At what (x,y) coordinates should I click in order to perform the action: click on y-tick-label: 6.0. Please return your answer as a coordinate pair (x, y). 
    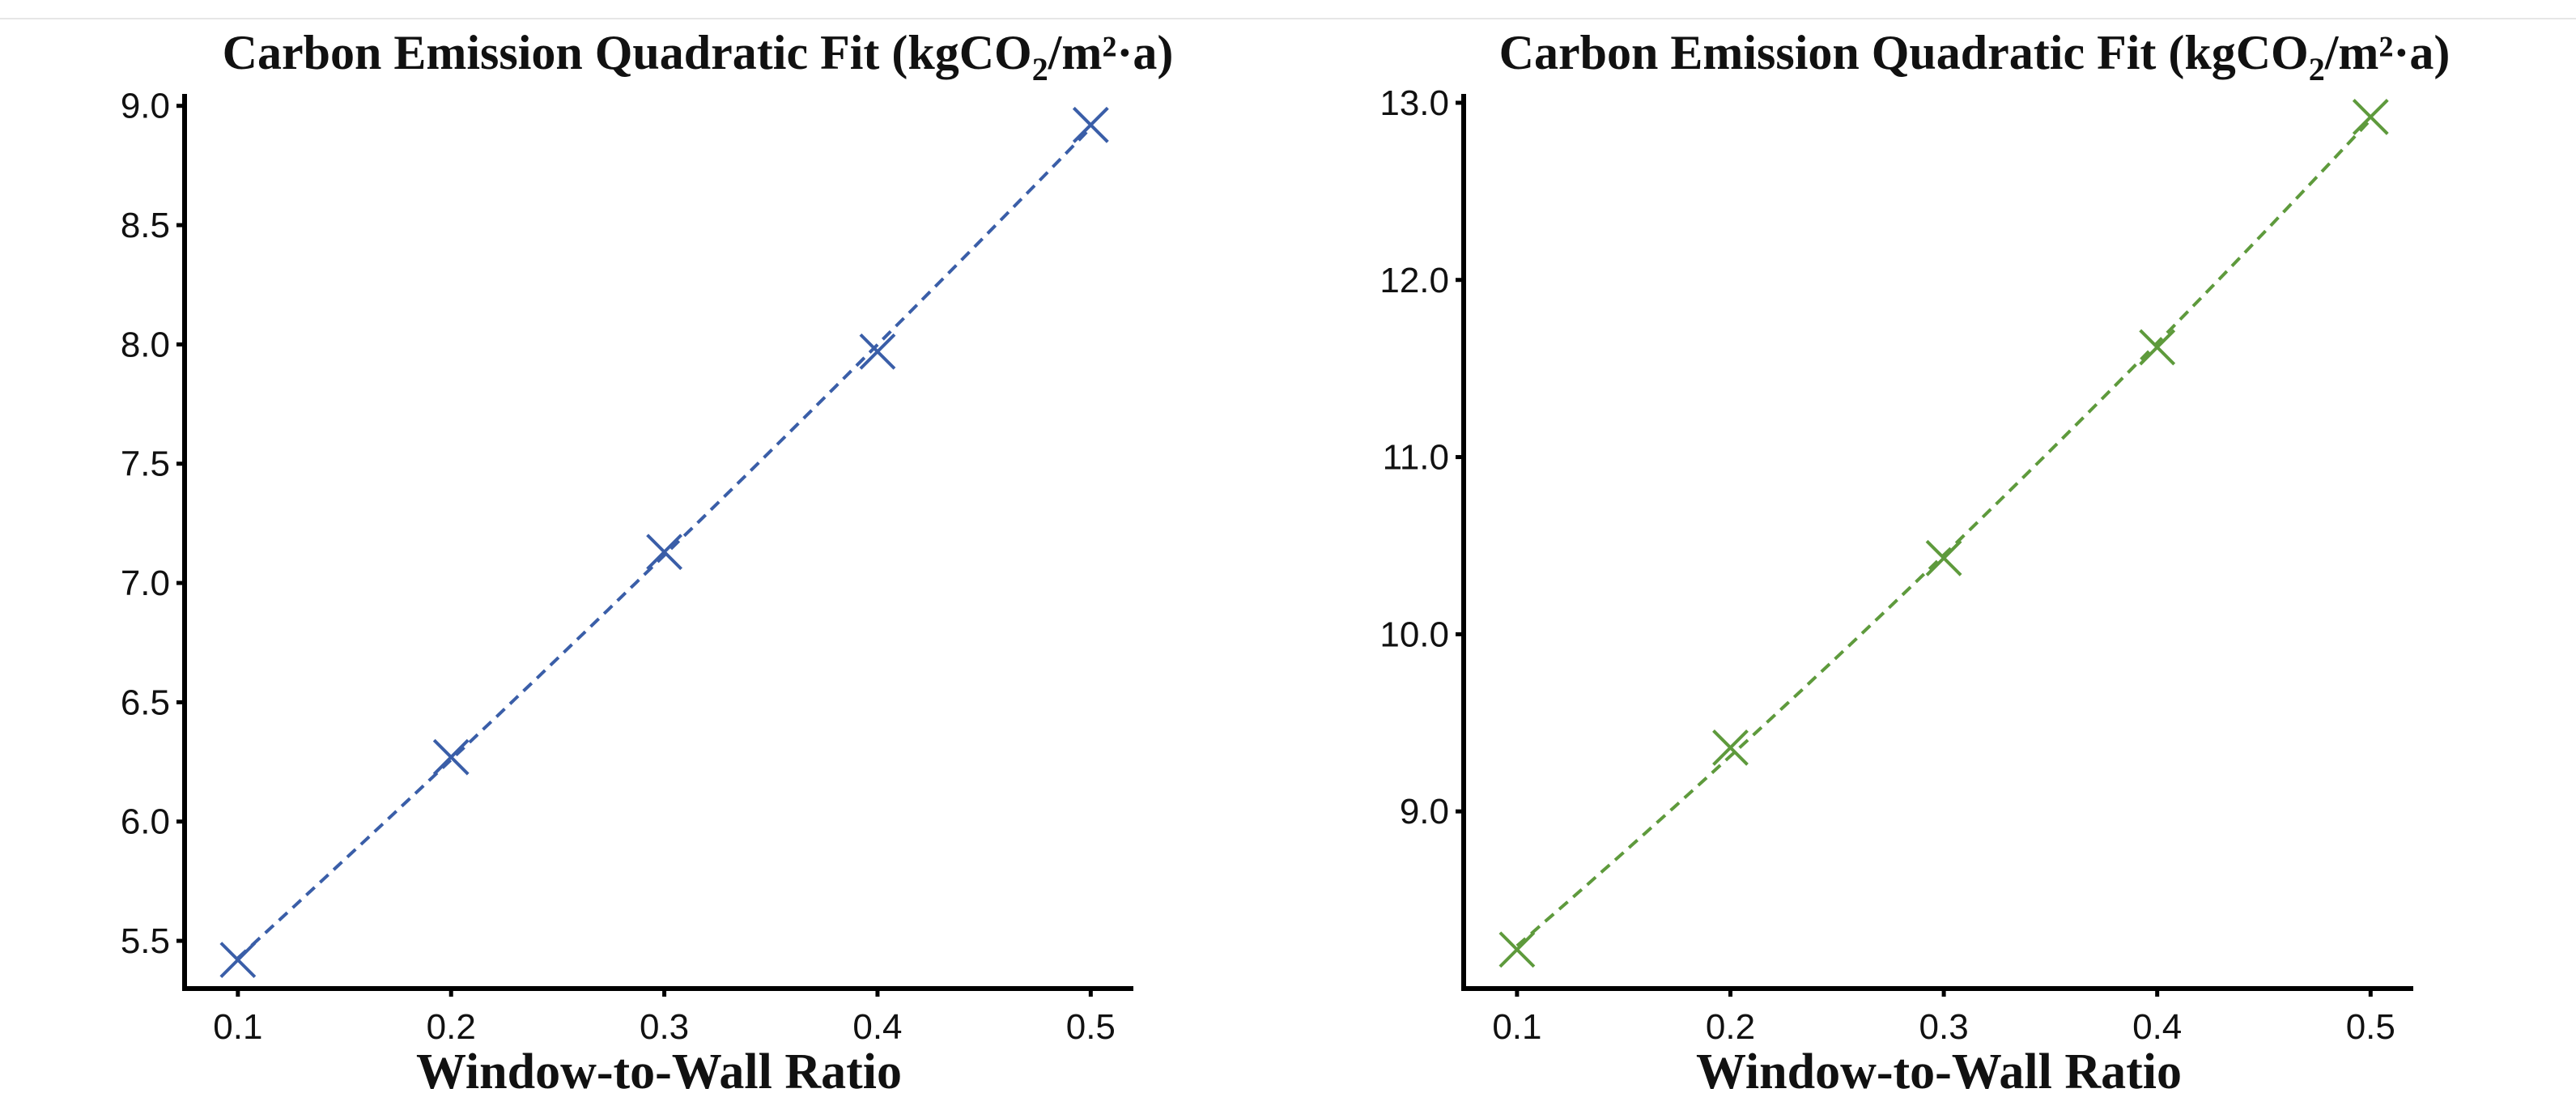
    Looking at the image, I should click on (146, 822).